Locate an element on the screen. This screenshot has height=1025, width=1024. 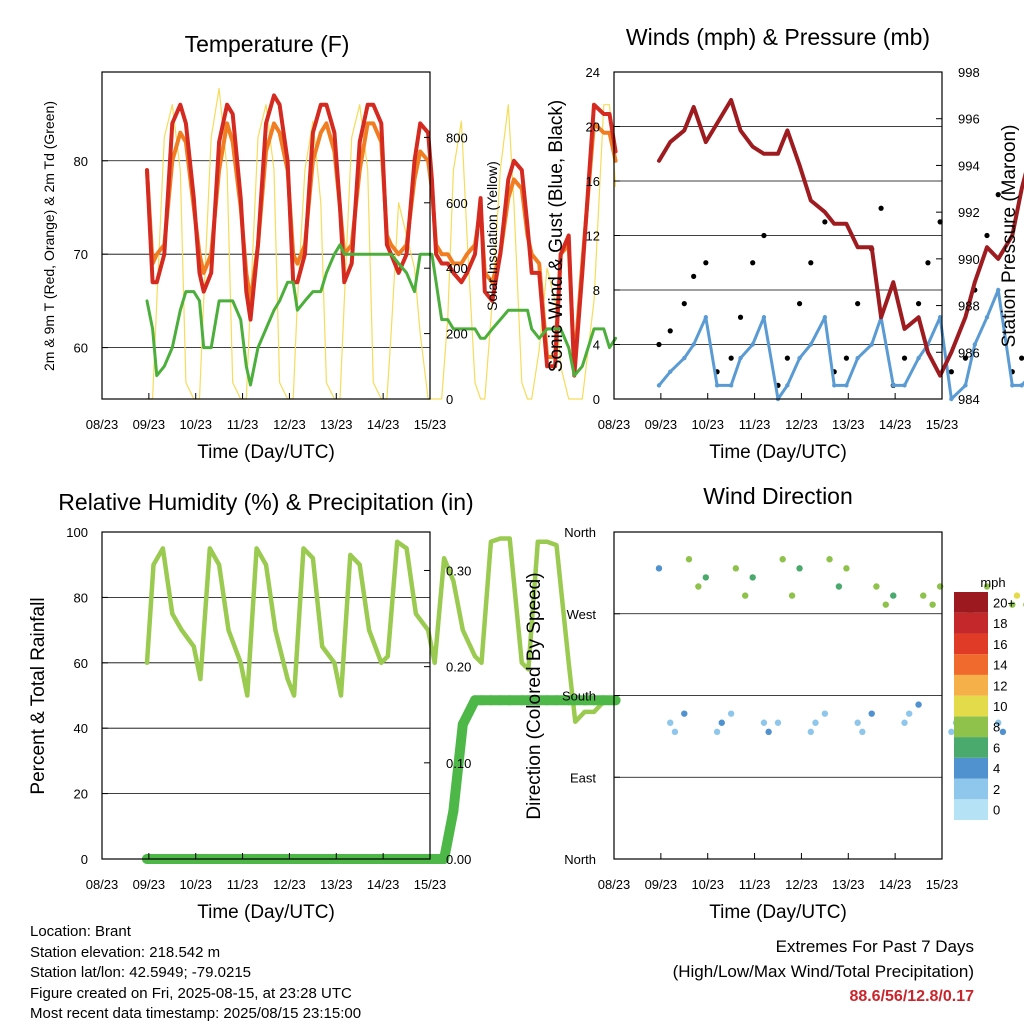
pressure-line is located at coordinates (840, 238).